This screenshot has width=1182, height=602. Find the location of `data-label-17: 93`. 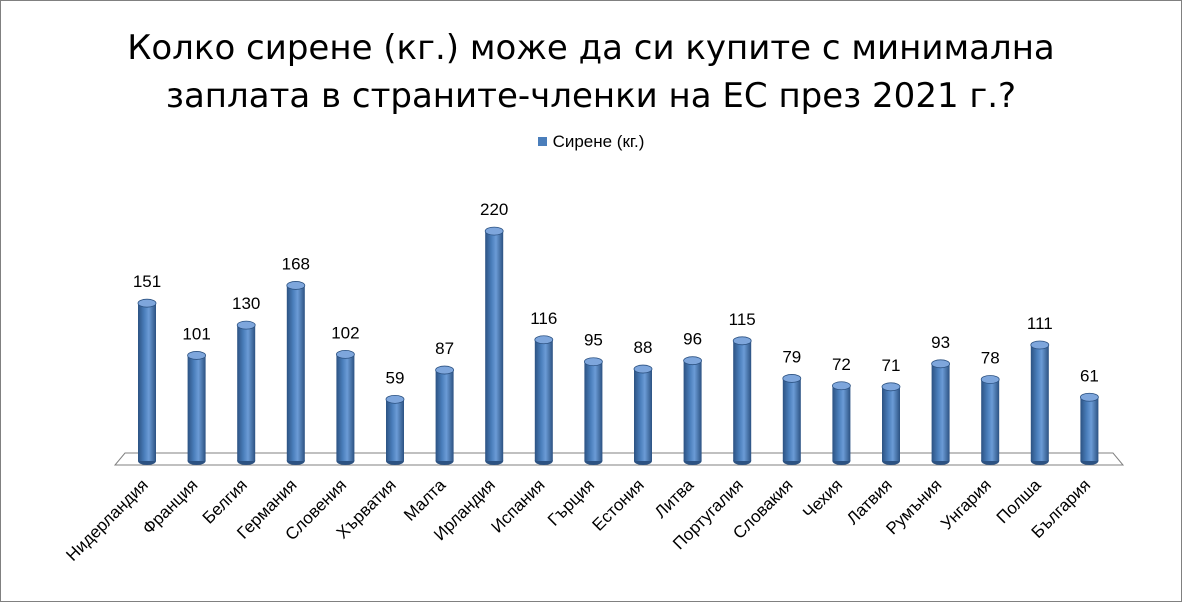

data-label-17: 93 is located at coordinates (940, 342).